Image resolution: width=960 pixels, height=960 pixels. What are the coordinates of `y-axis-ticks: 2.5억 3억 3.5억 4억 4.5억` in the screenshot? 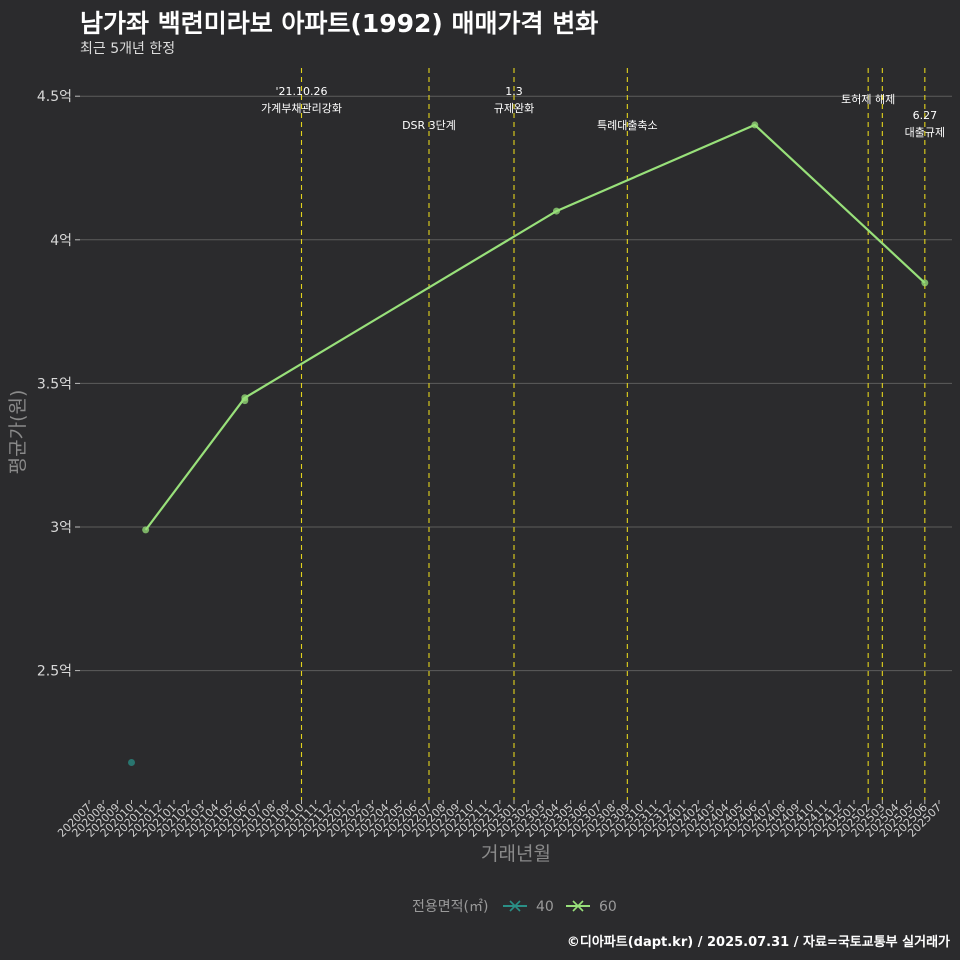 It's located at (58, 384).